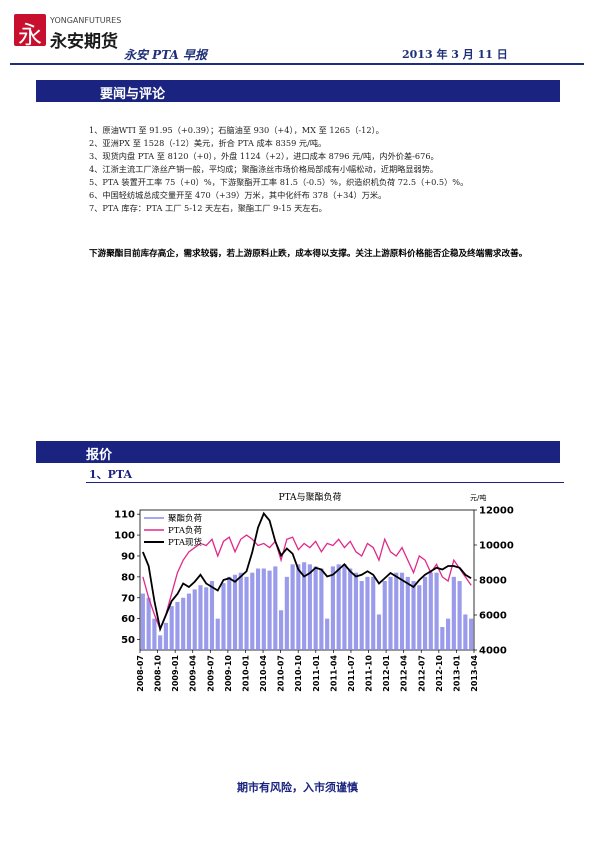 This screenshot has height=842, width=595. Describe the element at coordinates (439, 673) in the screenshot. I see `x-axis-tick-label: 2012-10` at that location.